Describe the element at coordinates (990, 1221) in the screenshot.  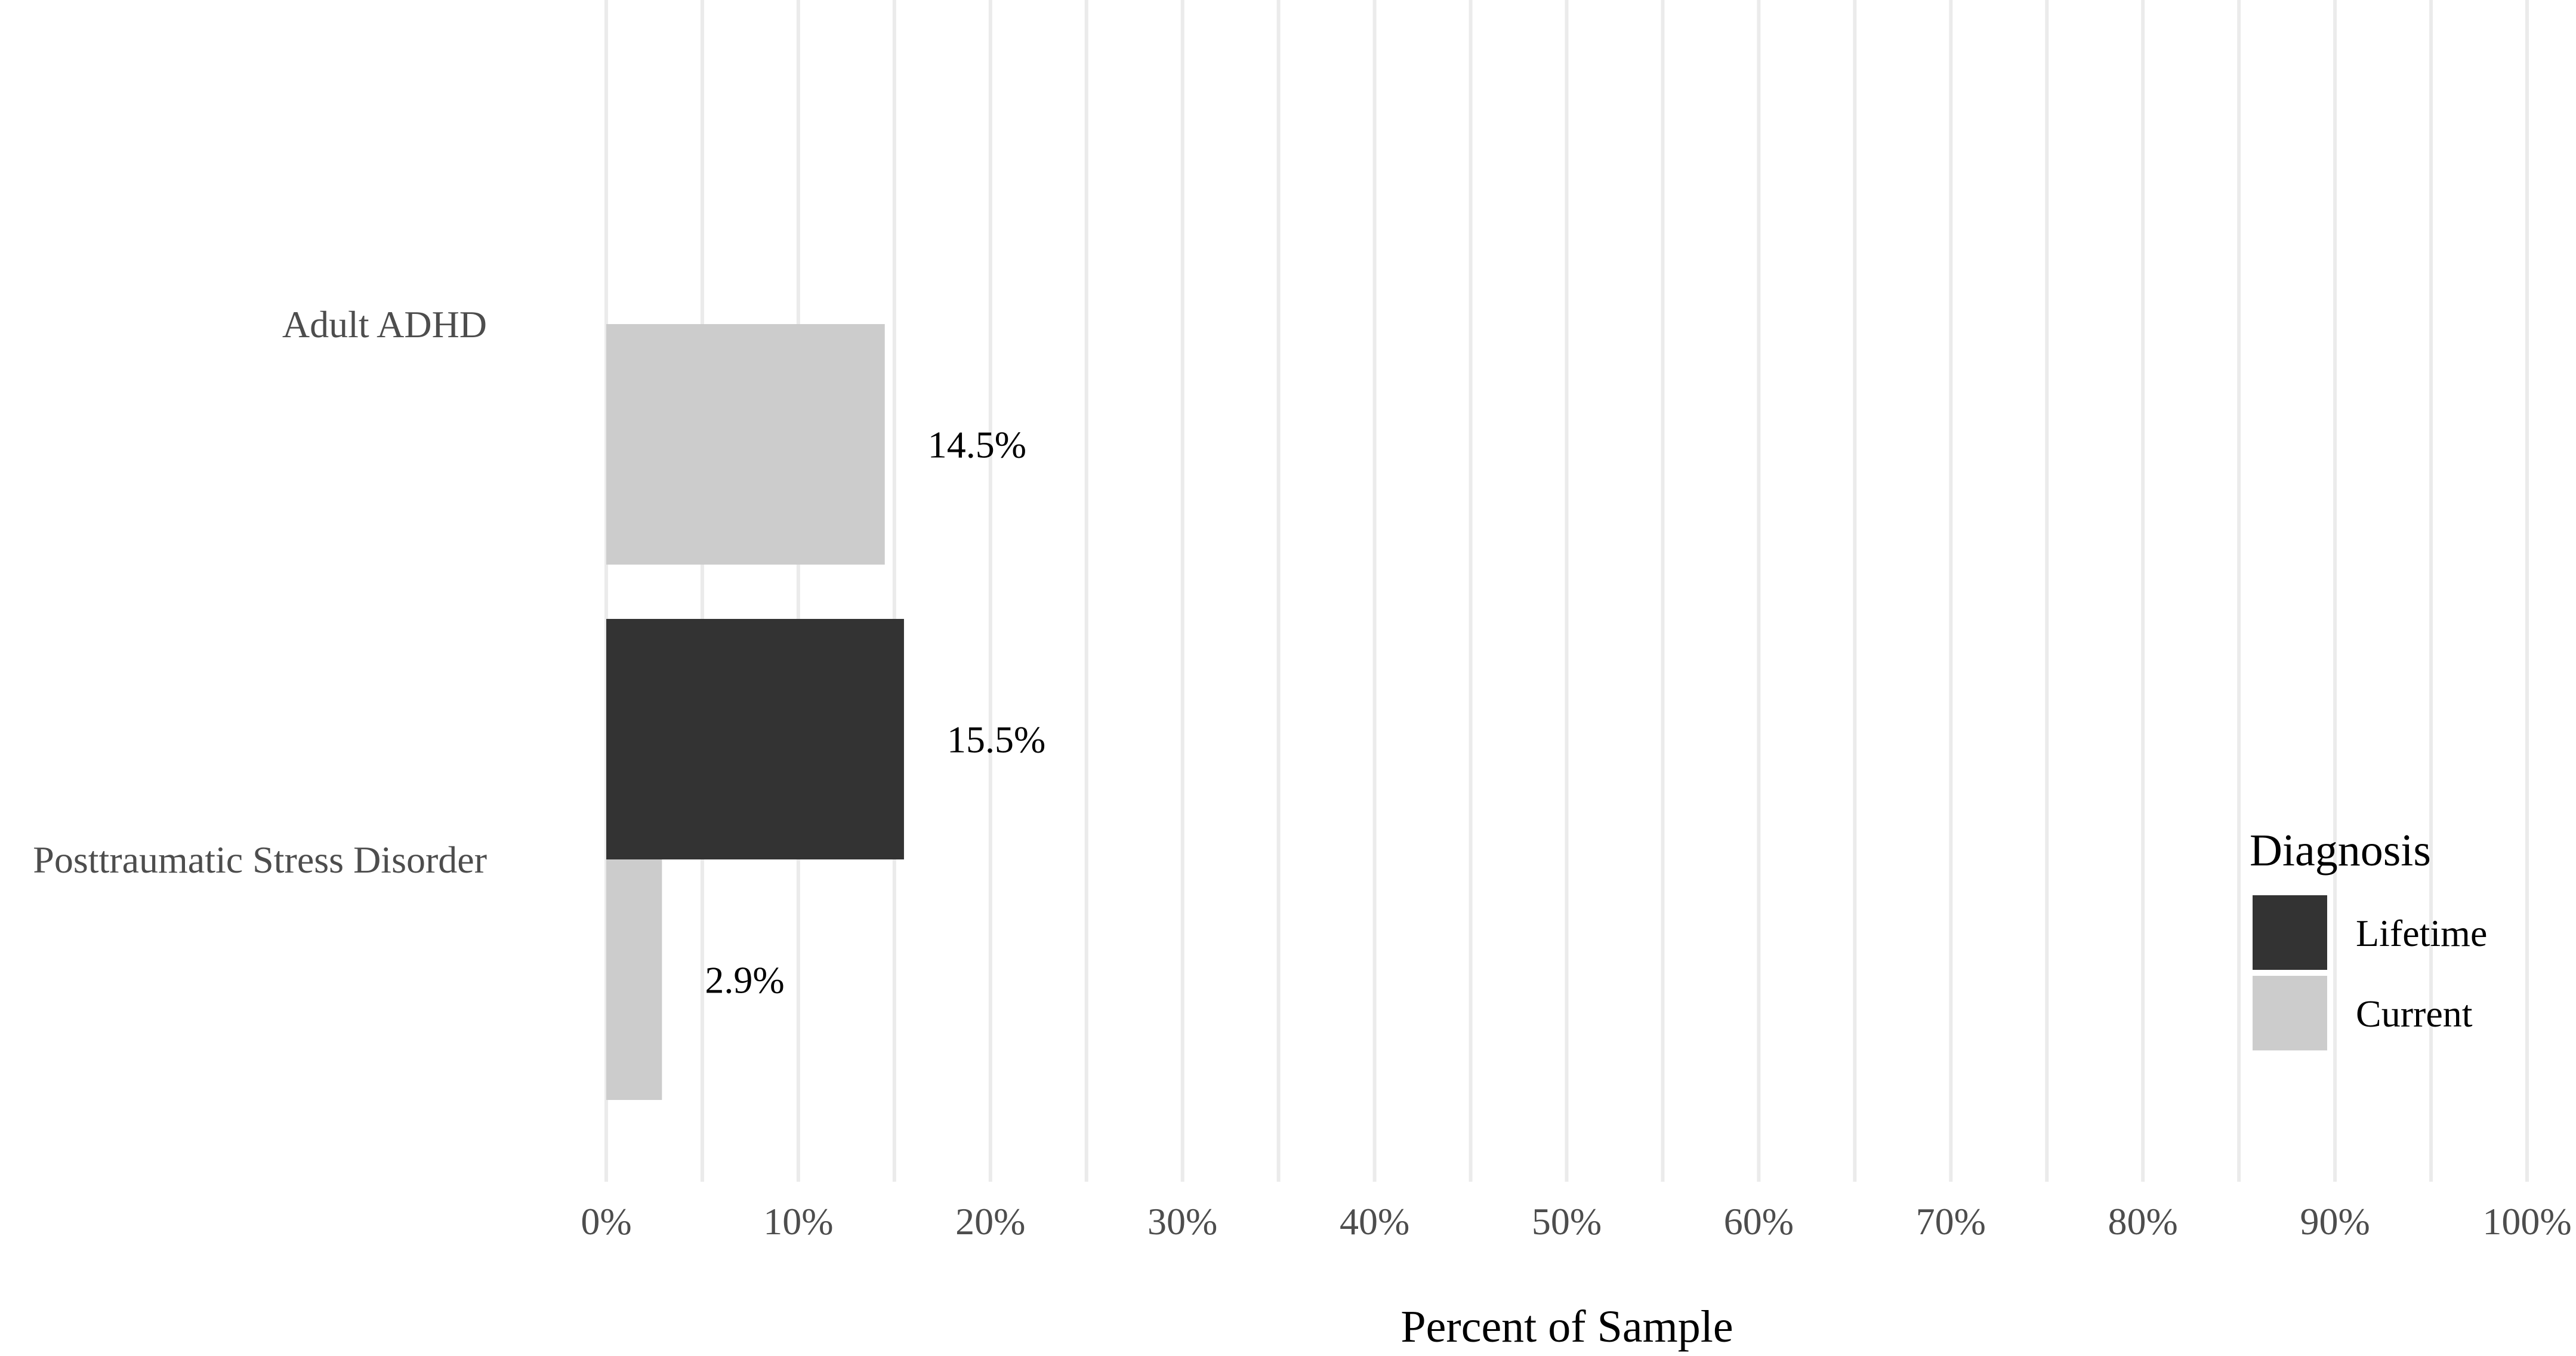
I see `x-tick-label: 20%` at that location.